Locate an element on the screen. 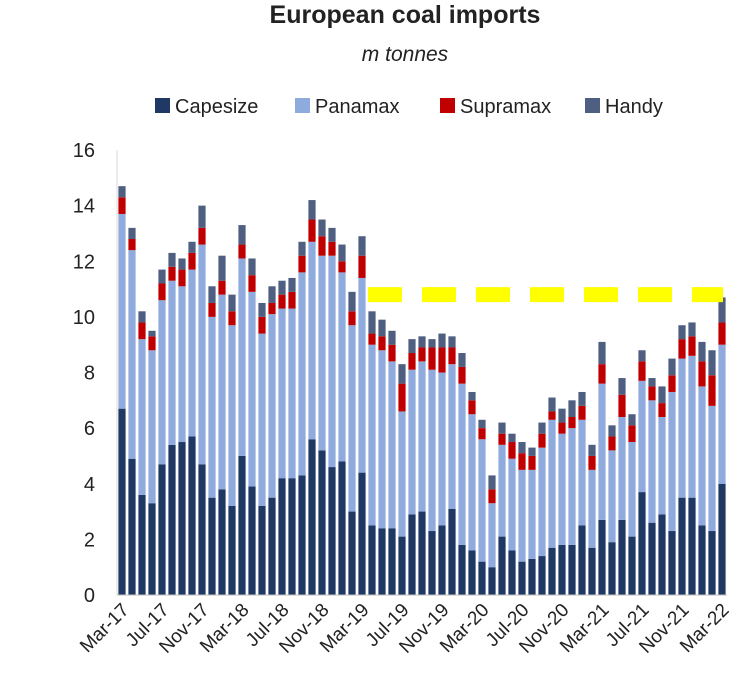  legend-swatch-supramax is located at coordinates (447, 105).